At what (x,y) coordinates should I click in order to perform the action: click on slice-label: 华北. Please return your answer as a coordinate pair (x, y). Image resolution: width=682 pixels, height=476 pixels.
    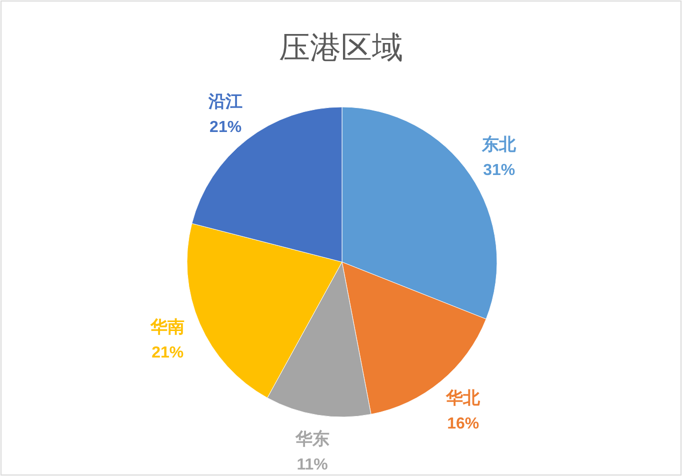
    Looking at the image, I should click on (463, 398).